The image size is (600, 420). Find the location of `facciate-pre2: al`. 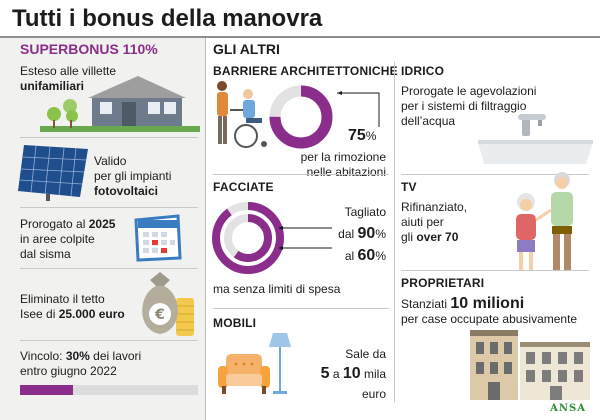

facciate-pre2: al is located at coordinates (351, 256).